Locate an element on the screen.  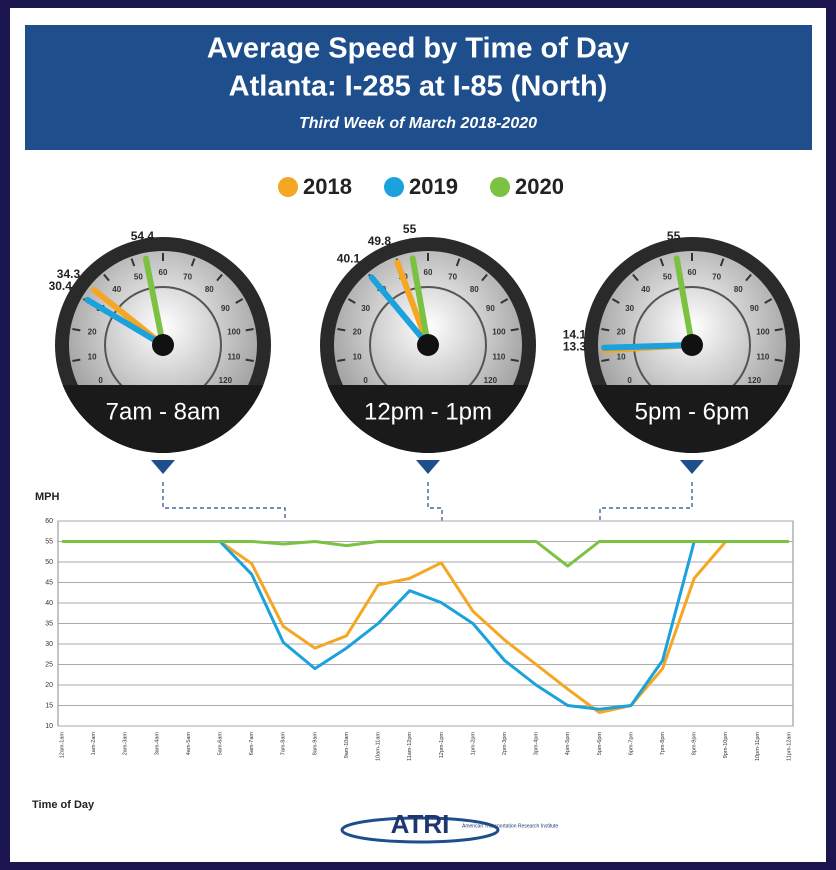
y-tick-label: 50 is located at coordinates (49, 562).